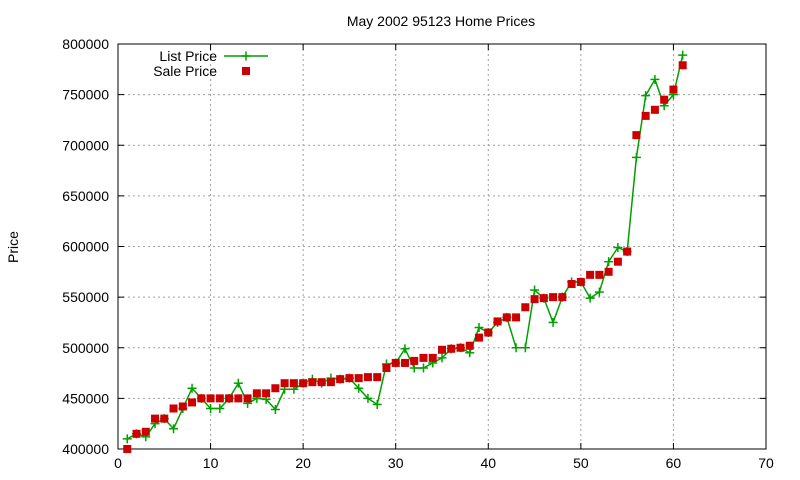  Describe the element at coordinates (396, 463) in the screenshot. I see `x-tick-label: 30` at that location.